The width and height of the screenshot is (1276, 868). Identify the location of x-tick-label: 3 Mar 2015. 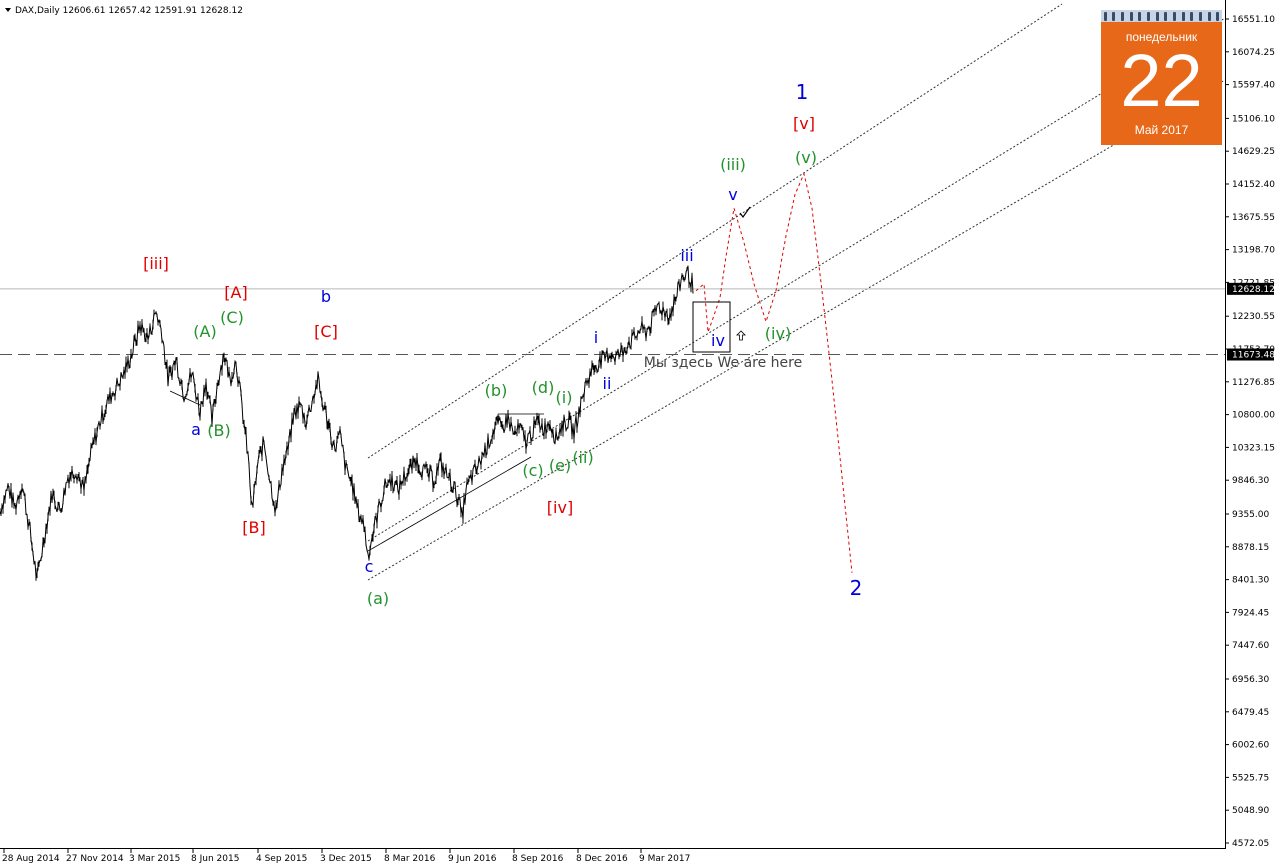
(154, 859).